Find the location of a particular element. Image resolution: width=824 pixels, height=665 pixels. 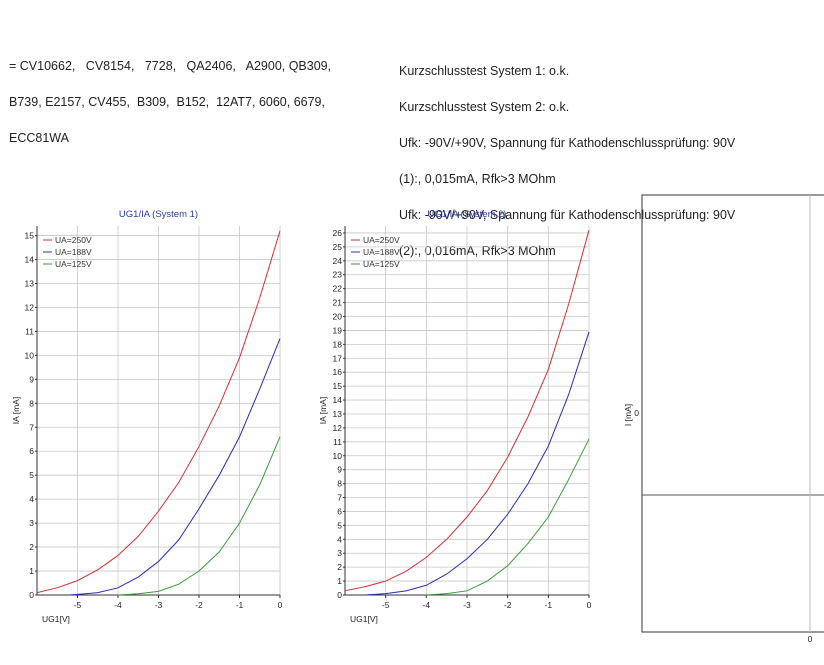

y-axis-label: I [mA] is located at coordinates (628, 415).